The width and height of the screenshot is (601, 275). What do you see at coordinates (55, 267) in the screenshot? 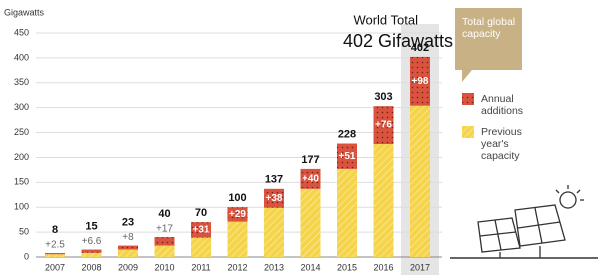
I see `x-tick-label: 2007` at bounding box center [55, 267].